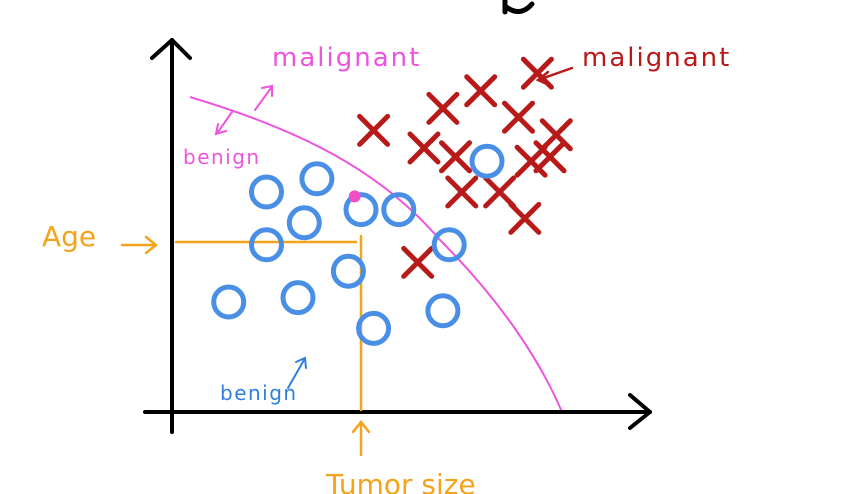 The height and width of the screenshot is (494, 868). Describe the element at coordinates (222, 157) in the screenshot. I see `benign-upper-label: benign` at that location.